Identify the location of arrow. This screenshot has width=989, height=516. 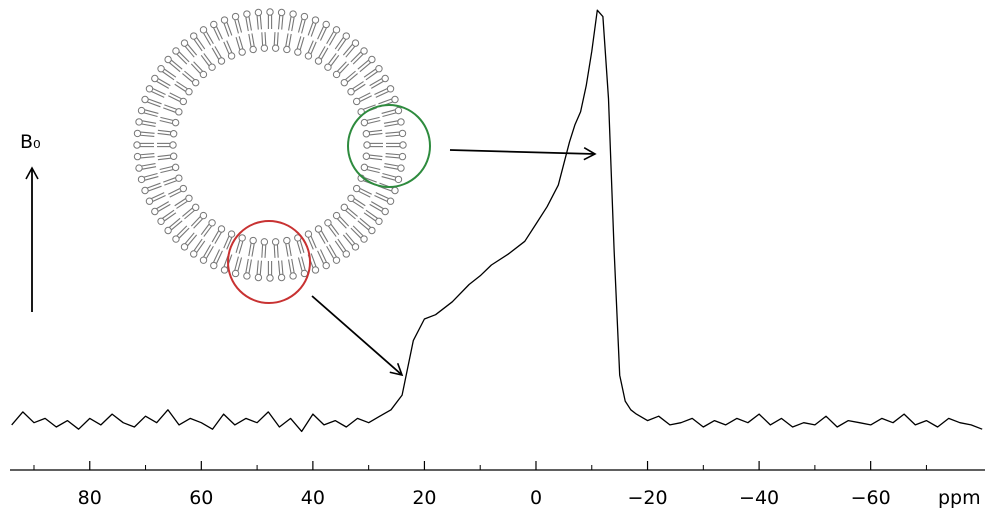
(523, 154).